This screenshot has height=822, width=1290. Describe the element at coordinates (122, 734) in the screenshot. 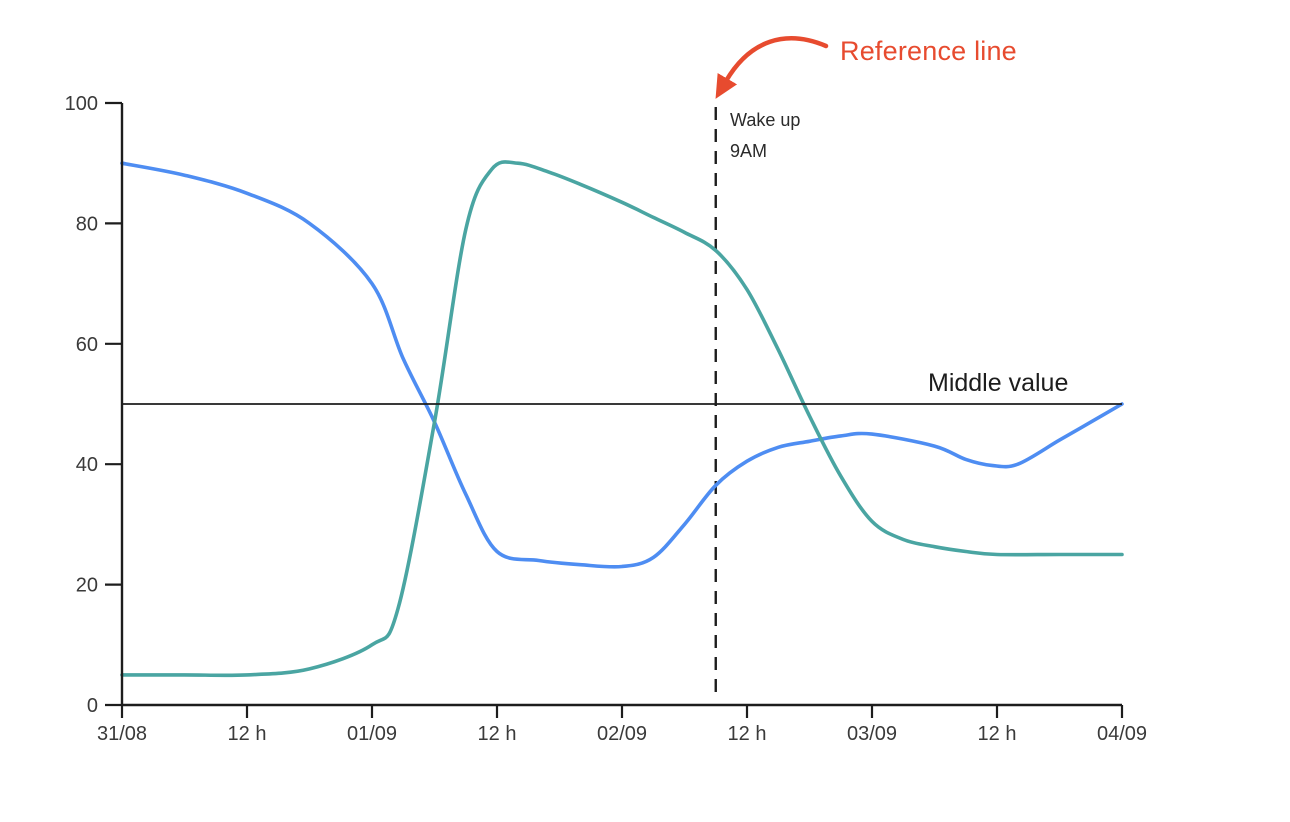

I see `x-tick-label: 31/08` at that location.